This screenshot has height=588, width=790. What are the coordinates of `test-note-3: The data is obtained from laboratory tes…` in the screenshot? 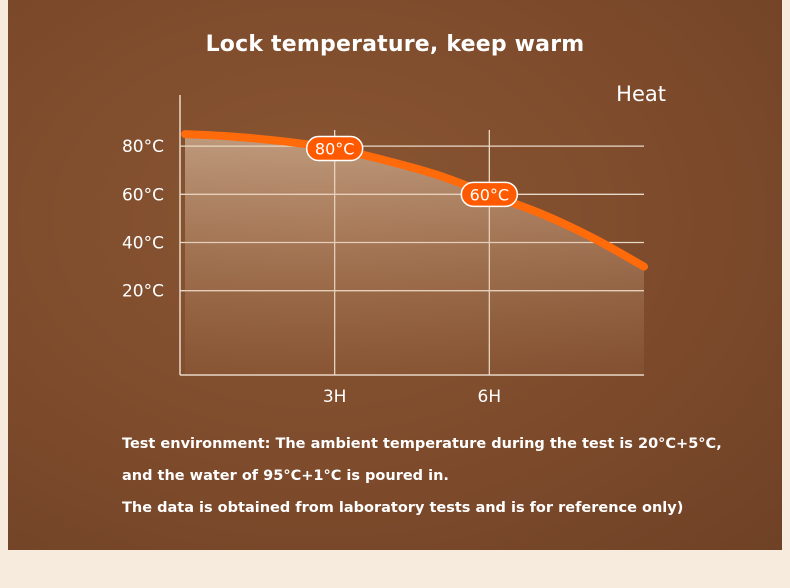 It's located at (403, 508).